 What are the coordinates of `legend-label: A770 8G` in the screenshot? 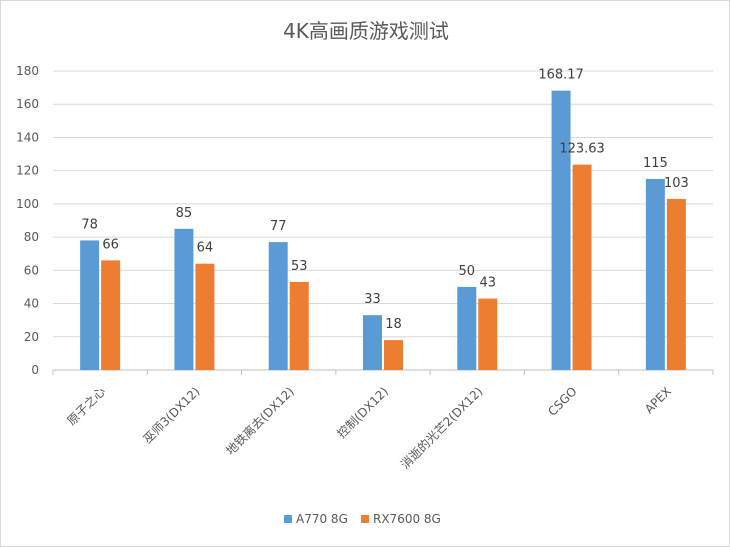 It's located at (322, 519).